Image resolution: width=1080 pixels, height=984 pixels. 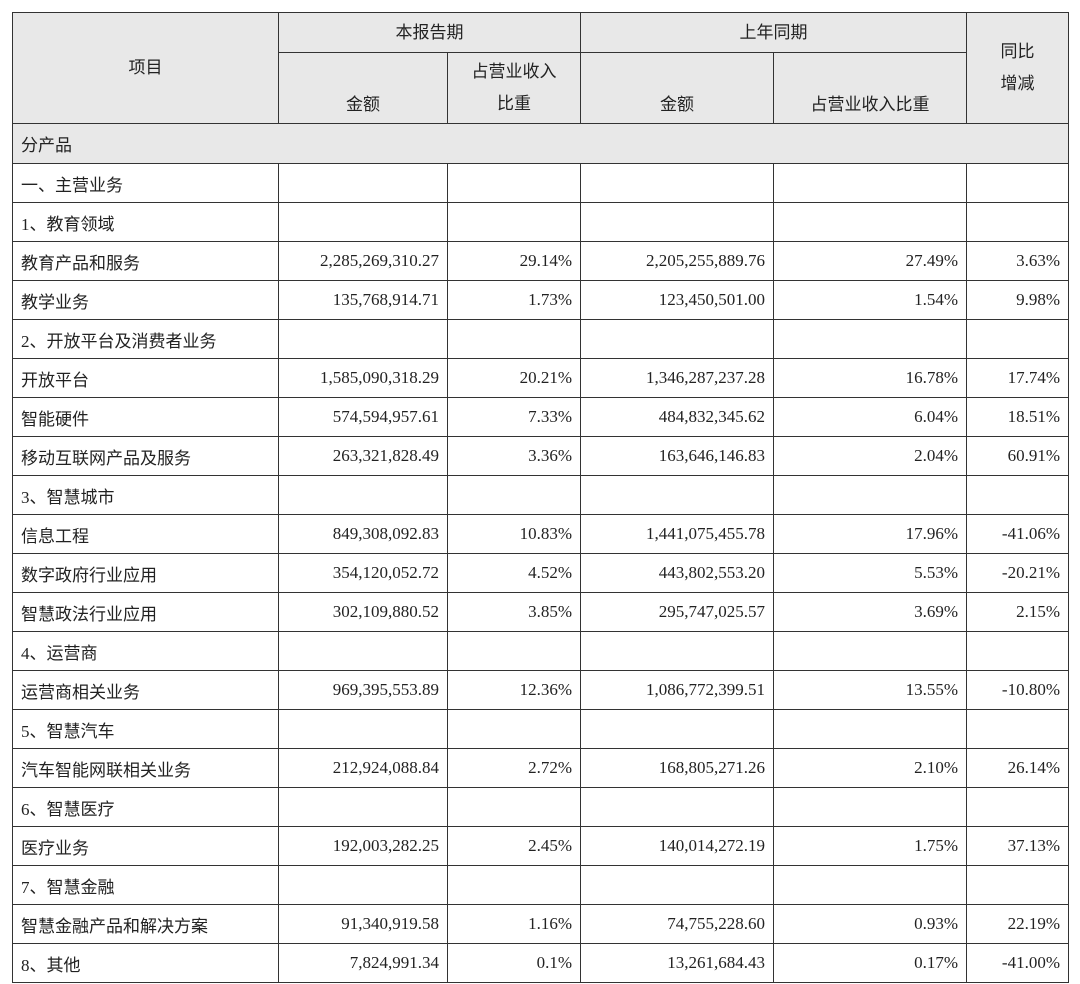 What do you see at coordinates (870, 846) in the screenshot?
I see `table-cell: 1.75%` at bounding box center [870, 846].